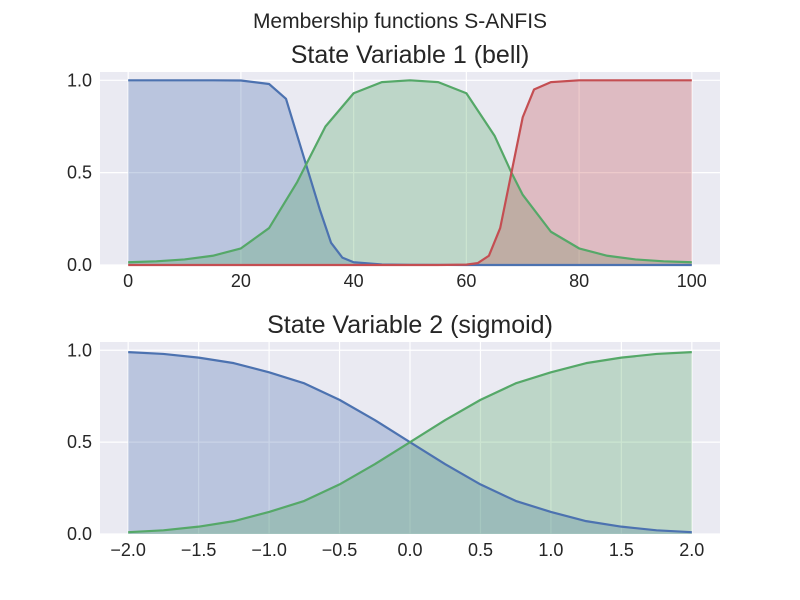 The width and height of the screenshot is (800, 600). Describe the element at coordinates (692, 281) in the screenshot. I see `x-tick-label: 100` at that location.